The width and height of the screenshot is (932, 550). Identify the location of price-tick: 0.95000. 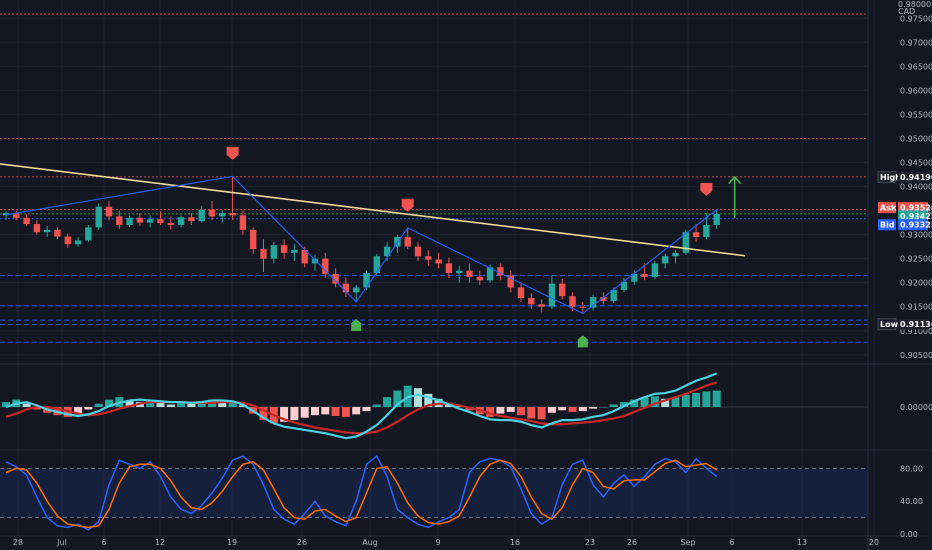
(916, 138).